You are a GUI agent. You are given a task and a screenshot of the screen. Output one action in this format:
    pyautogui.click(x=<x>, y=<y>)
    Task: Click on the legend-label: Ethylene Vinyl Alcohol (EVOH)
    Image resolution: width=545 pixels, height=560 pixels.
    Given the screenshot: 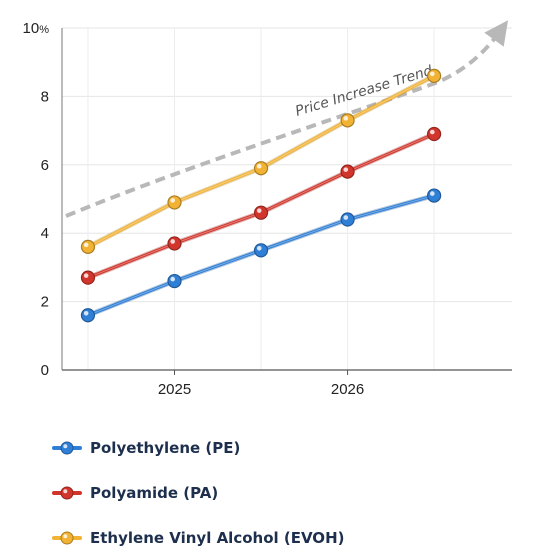 What is the action you would take?
    pyautogui.click(x=217, y=537)
    